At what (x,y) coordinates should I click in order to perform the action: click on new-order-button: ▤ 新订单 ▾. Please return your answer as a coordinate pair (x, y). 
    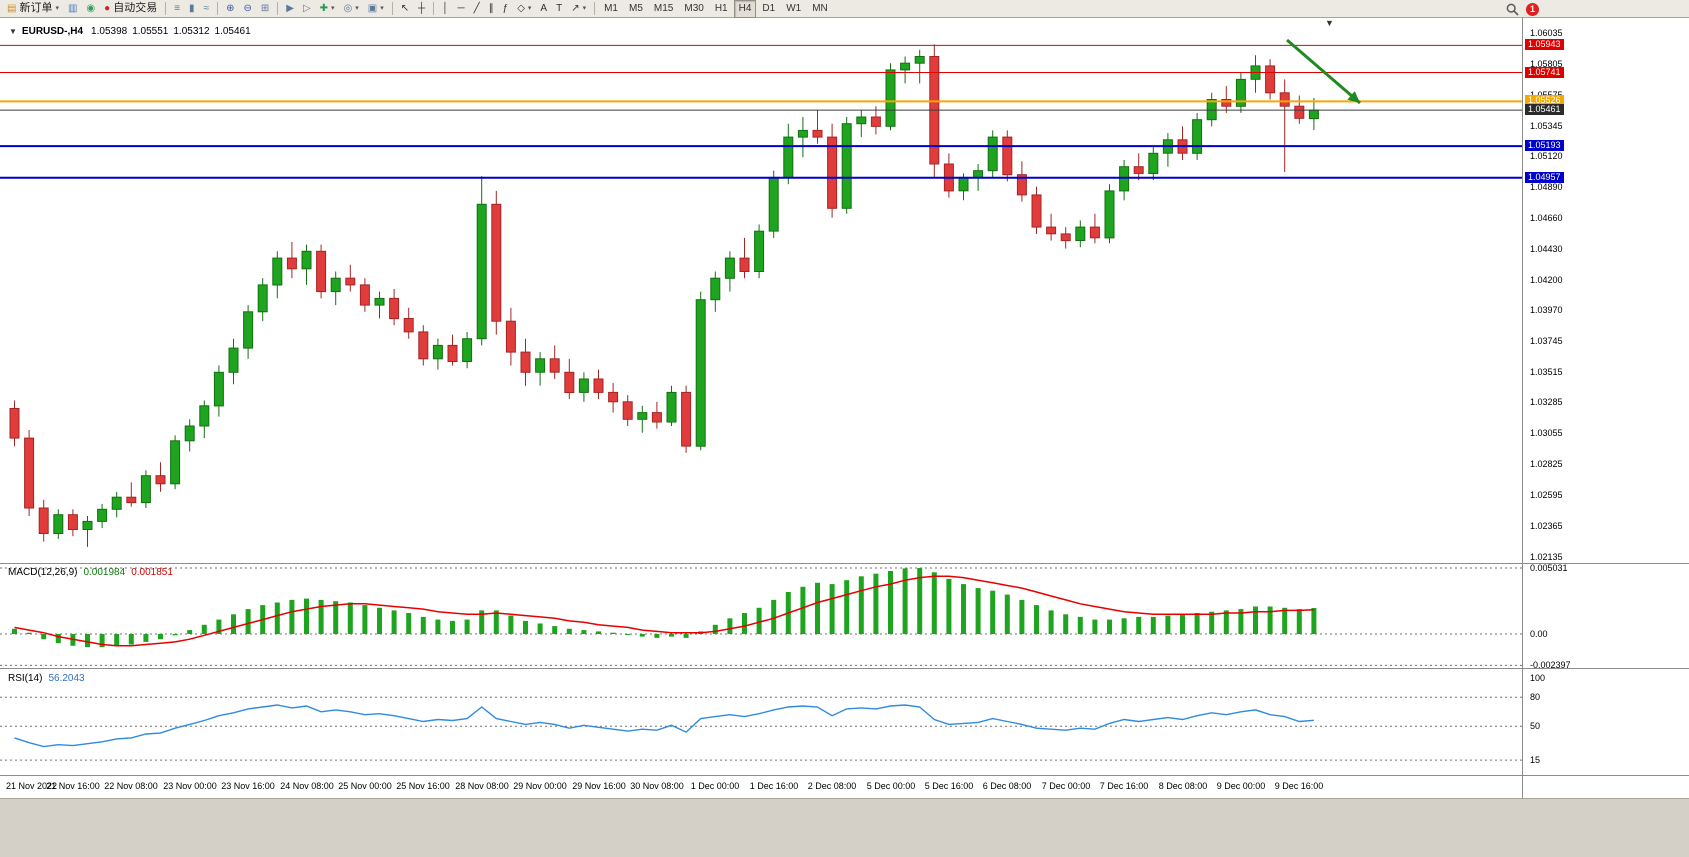
    Looking at the image, I should click on (33, 9).